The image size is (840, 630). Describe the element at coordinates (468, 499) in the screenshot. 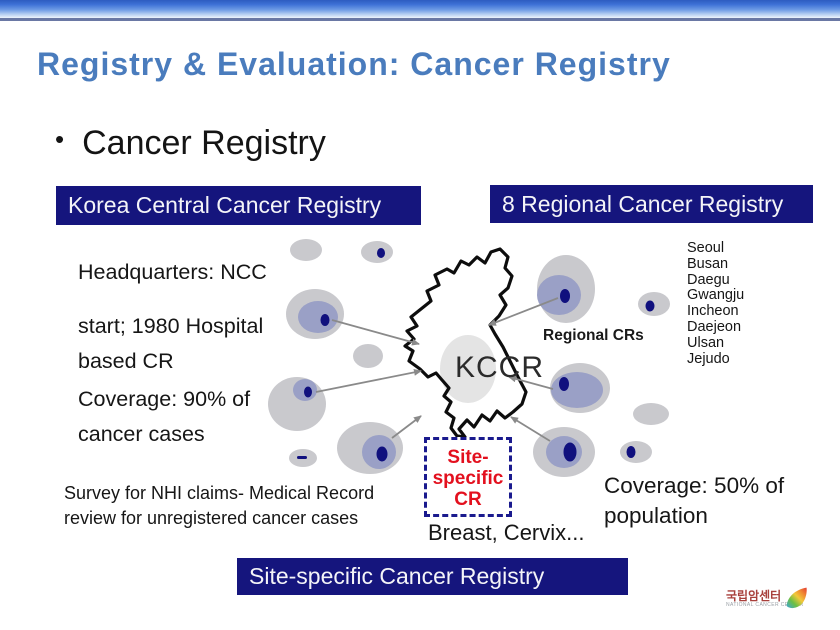

I see `site-specific-cr-line3: CR` at that location.